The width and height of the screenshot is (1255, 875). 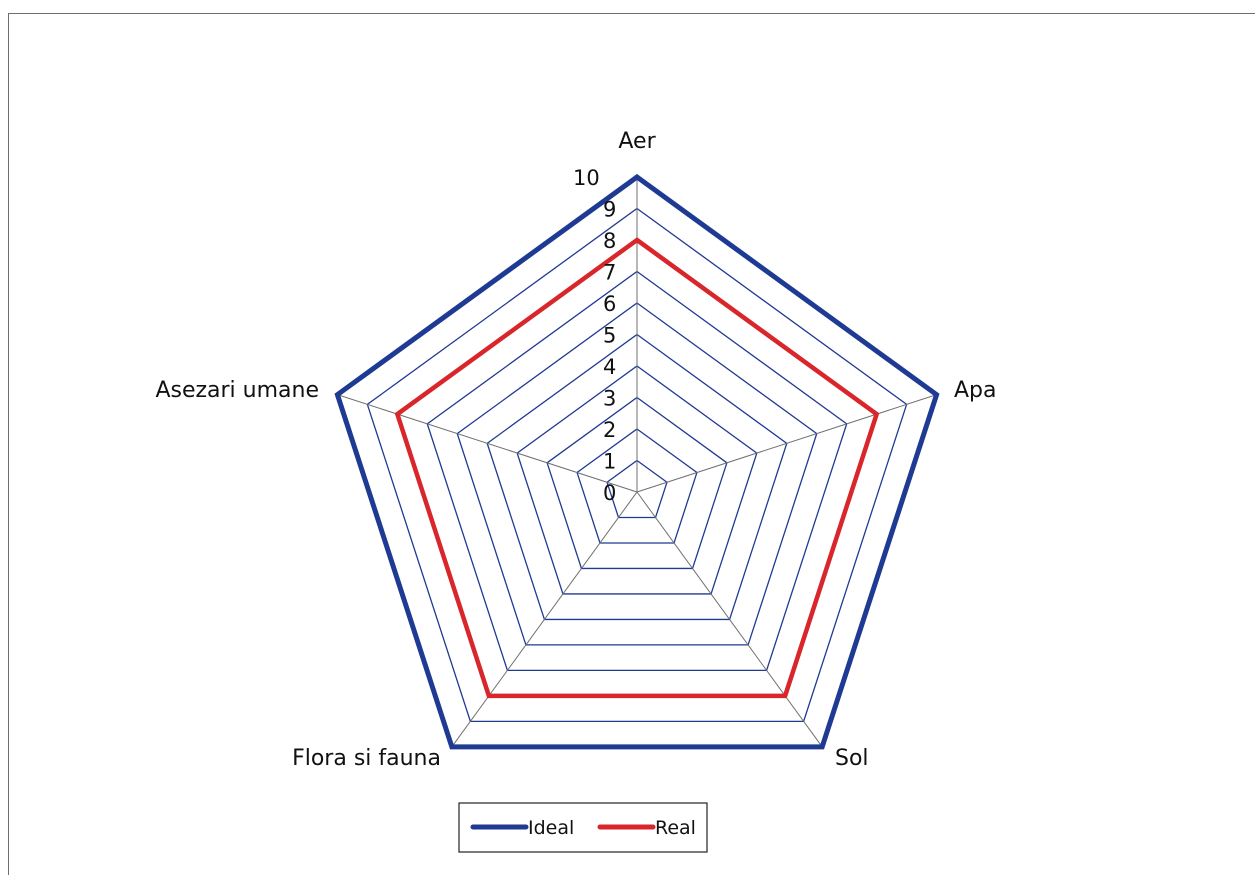 I want to click on tick-label-10: 10, so click(x=586, y=178).